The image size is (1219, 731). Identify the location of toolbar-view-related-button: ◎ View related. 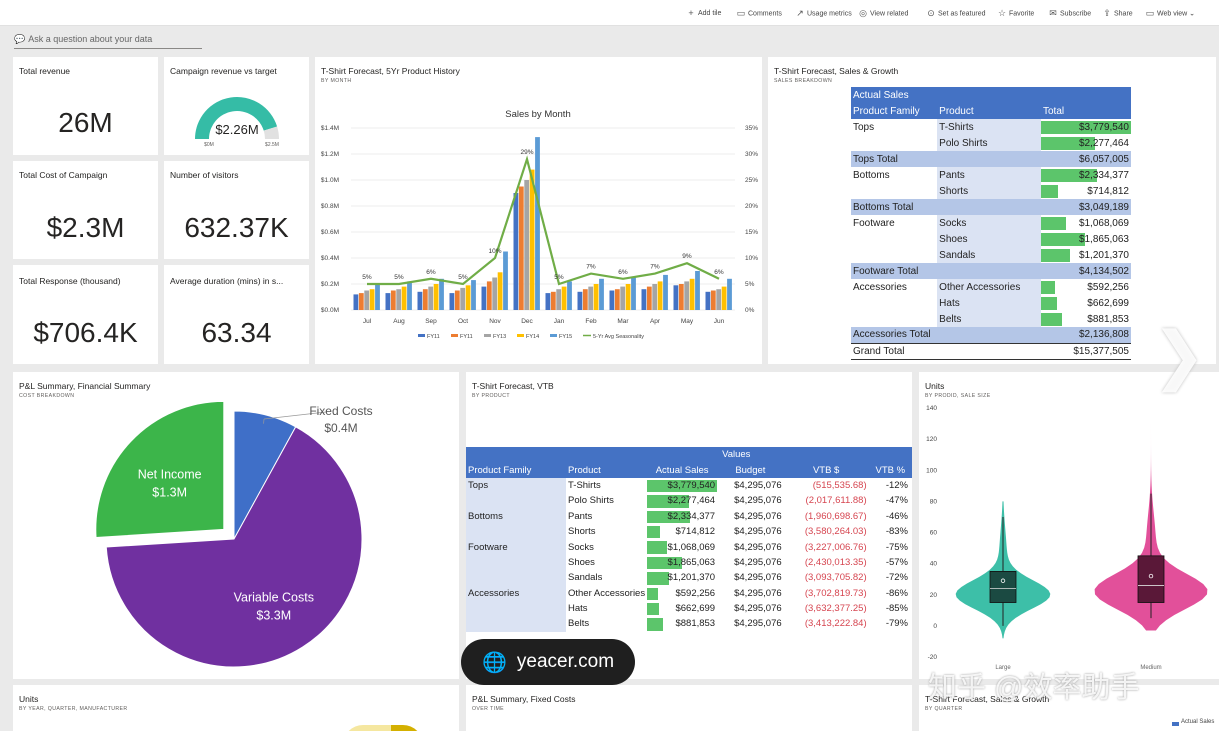
(883, 13).